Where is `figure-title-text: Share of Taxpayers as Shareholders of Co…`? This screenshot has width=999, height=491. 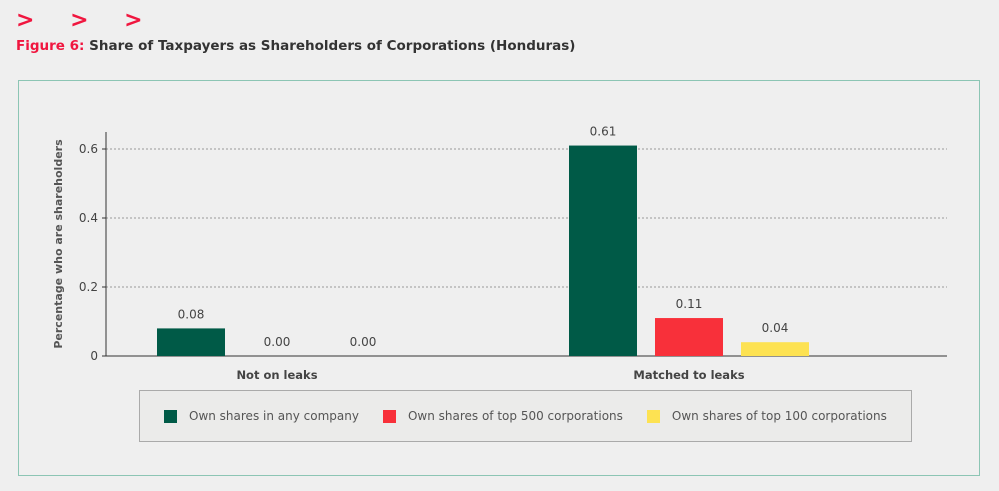
figure-title-text: Share of Taxpayers as Shareholders of Co… is located at coordinates (332, 46).